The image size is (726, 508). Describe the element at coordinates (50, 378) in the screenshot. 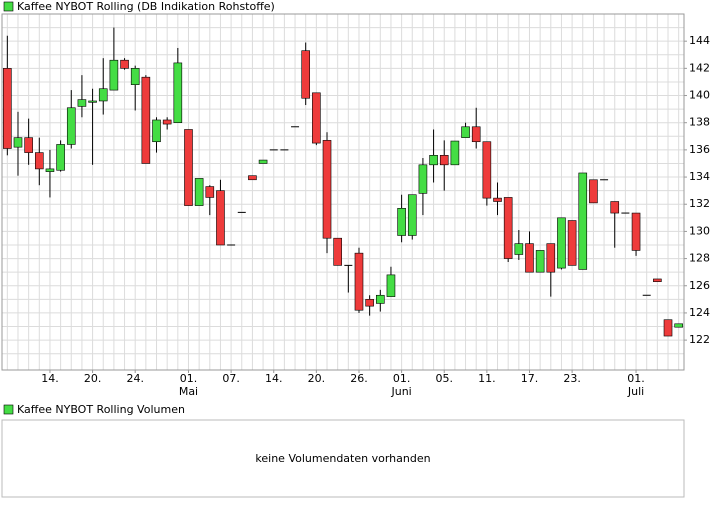

I see `x-tick-label: 14.` at that location.